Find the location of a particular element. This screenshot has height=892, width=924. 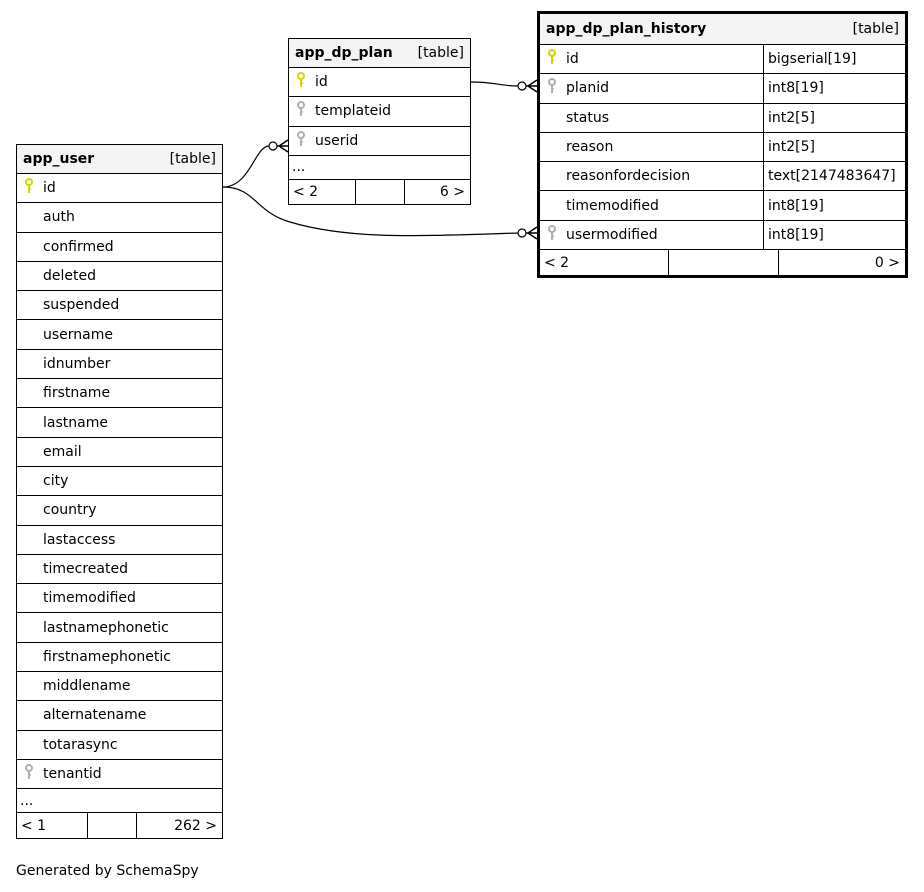

column-name: city is located at coordinates (56, 481).